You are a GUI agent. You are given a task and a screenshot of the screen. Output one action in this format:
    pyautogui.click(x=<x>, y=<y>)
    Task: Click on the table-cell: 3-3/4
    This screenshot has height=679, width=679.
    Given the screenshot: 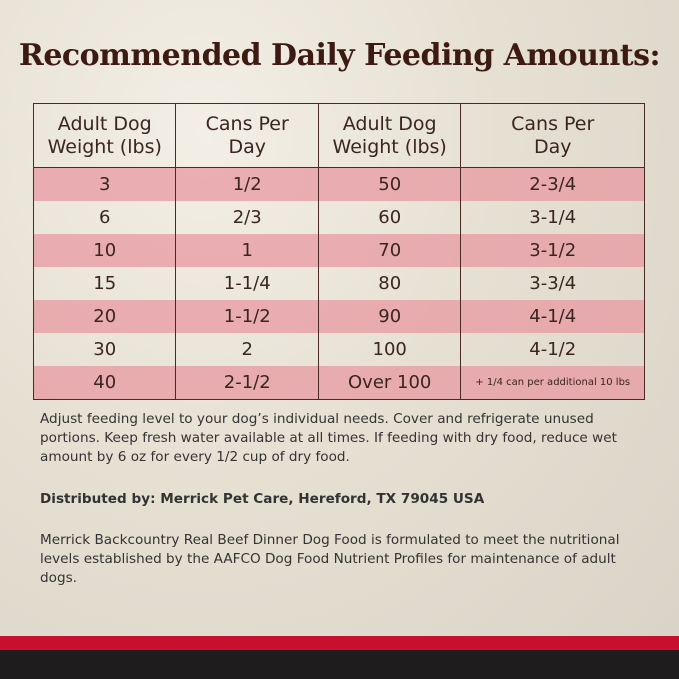 What is the action you would take?
    pyautogui.click(x=552, y=283)
    